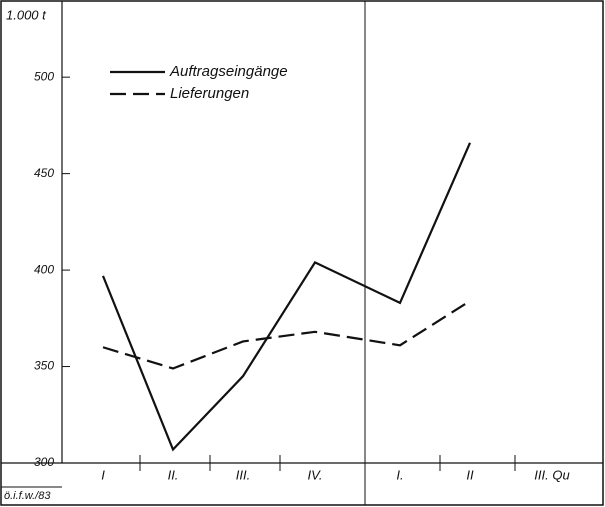  Describe the element at coordinates (44, 76) in the screenshot. I see `y-tick-label: 500` at that location.